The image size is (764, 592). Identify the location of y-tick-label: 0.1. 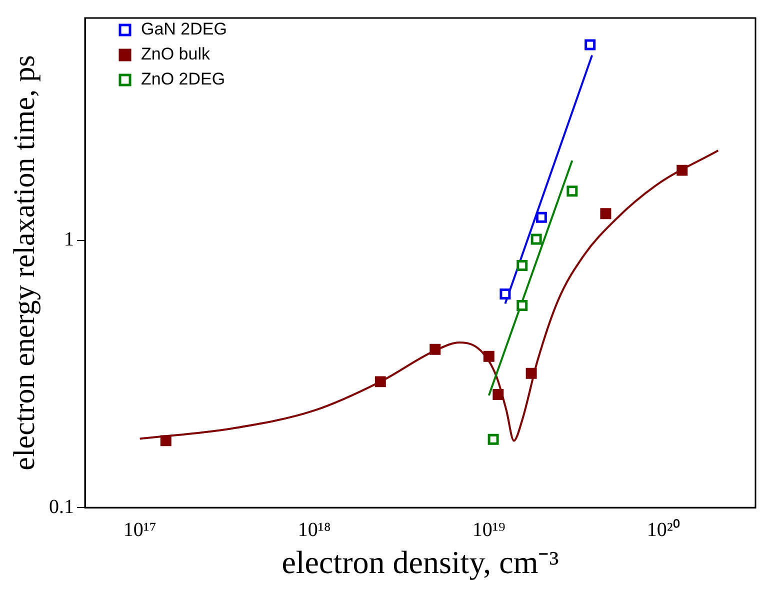
(61, 507).